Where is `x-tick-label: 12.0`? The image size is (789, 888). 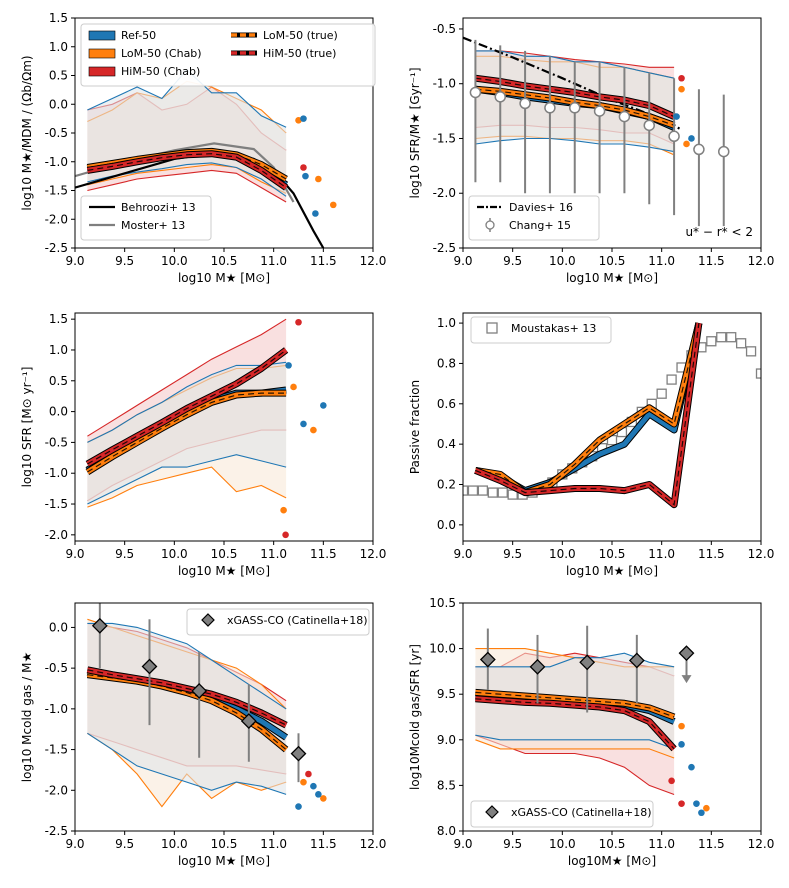 x-tick-label: 12.0 is located at coordinates (761, 554).